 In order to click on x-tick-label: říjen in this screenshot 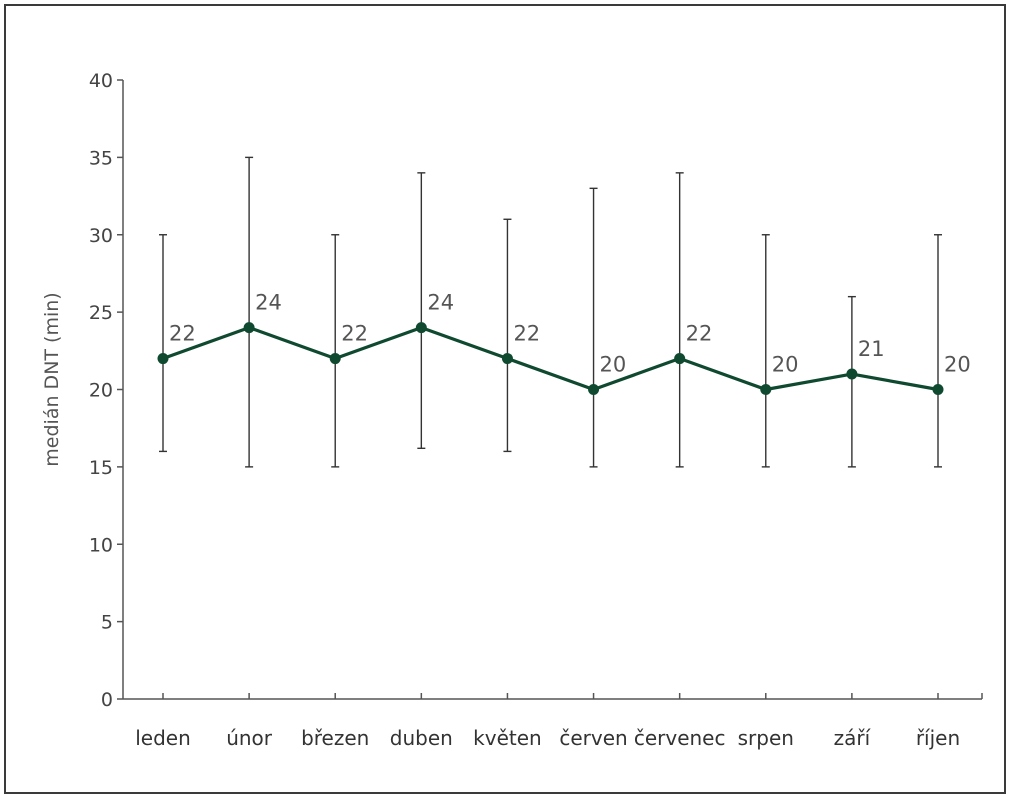, I will do `click(938, 738)`.